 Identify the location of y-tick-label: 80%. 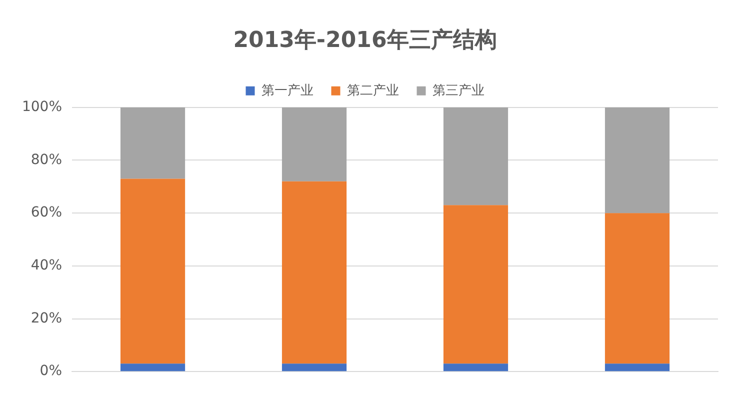
(46, 160).